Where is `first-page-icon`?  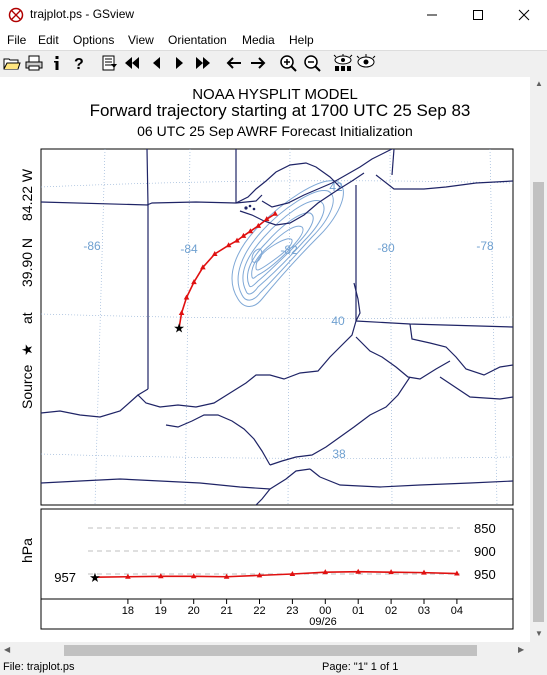 first-page-icon is located at coordinates (132, 63).